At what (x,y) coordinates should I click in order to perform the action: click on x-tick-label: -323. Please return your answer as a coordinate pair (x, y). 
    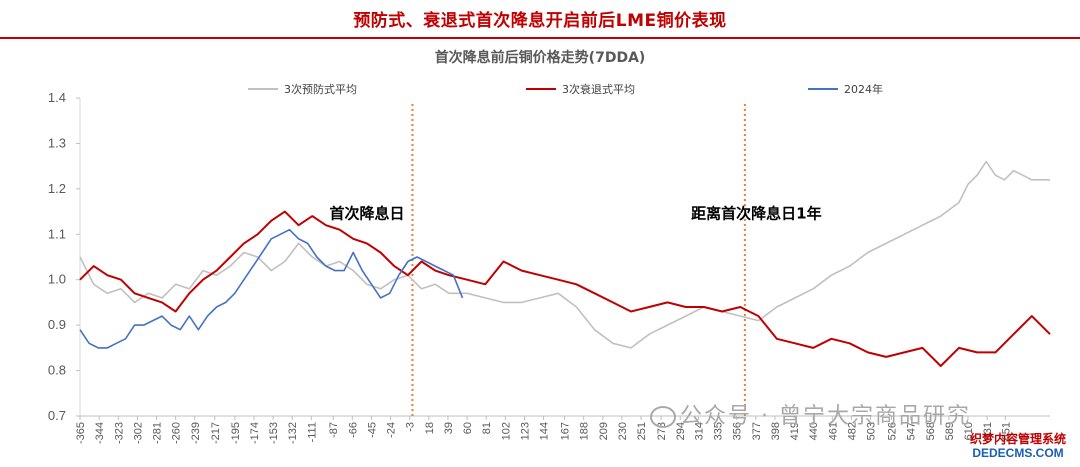
    Looking at the image, I should click on (119, 433).